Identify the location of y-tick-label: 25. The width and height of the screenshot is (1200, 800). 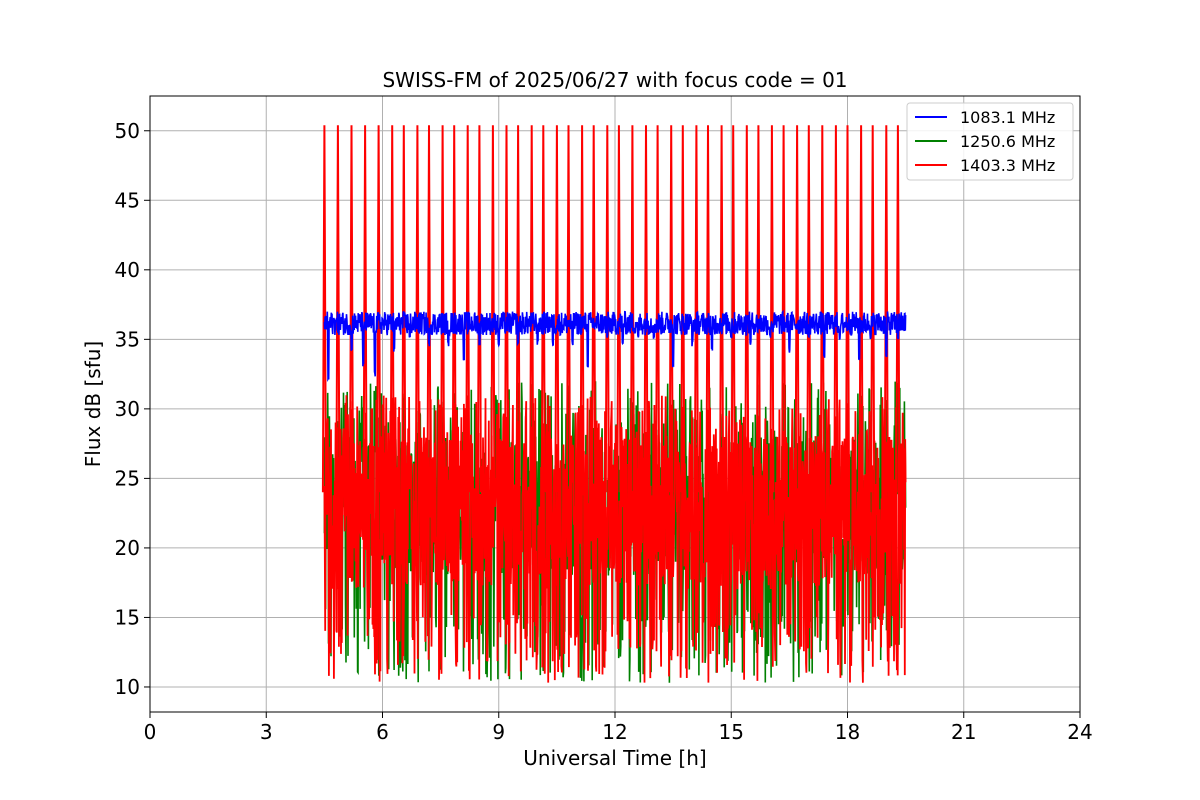
(127, 478).